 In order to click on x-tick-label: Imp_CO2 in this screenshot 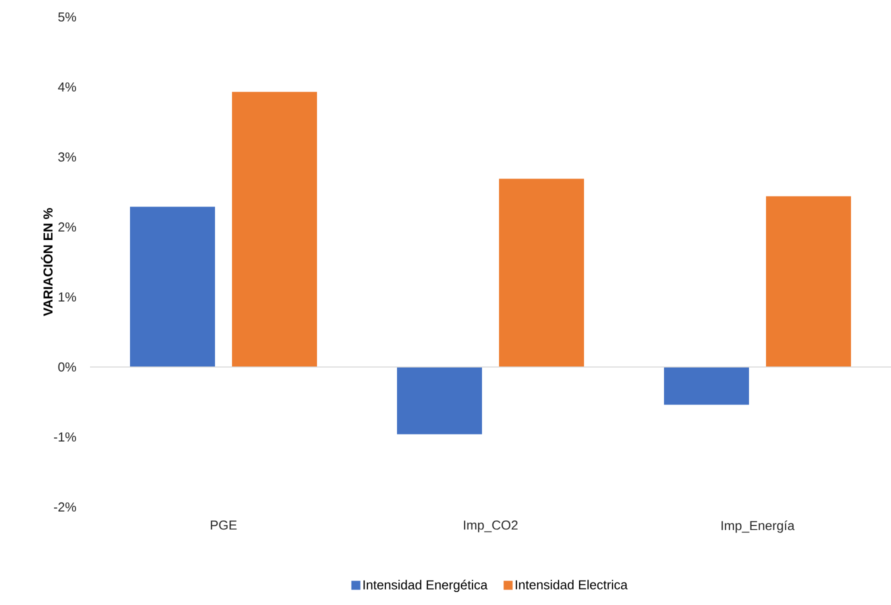, I will do `click(491, 526)`.